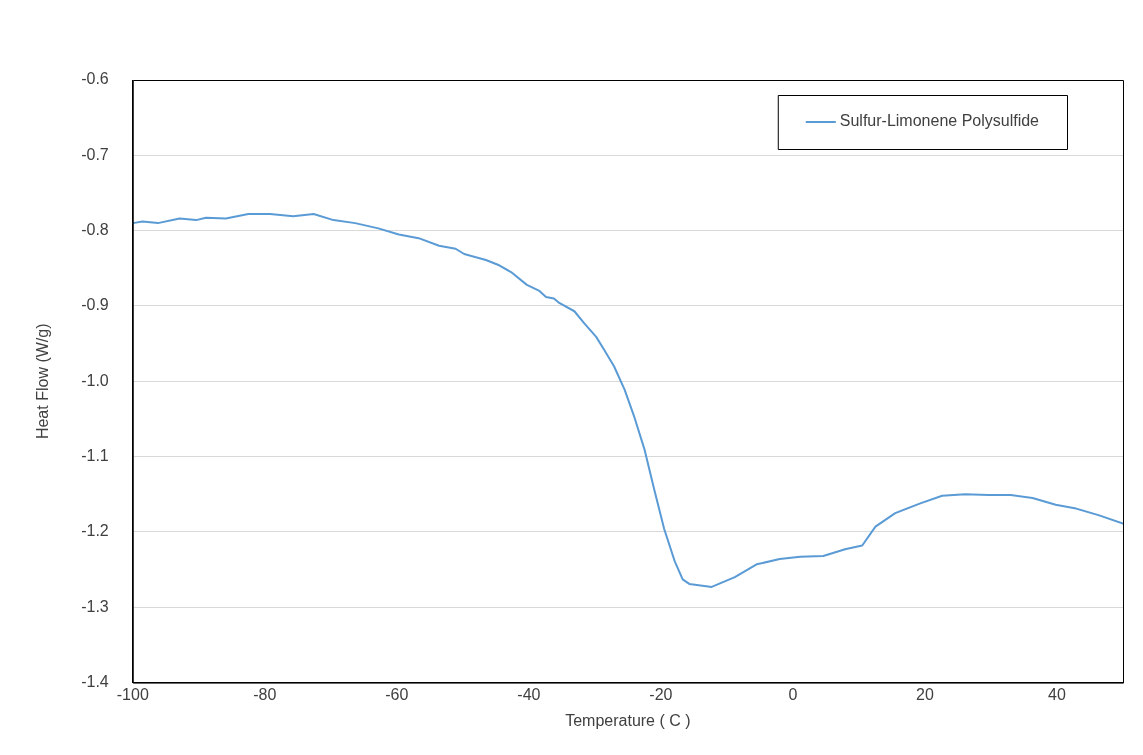 This screenshot has width=1143, height=755. Describe the element at coordinates (95, 531) in the screenshot. I see `y-tick-label: -1.2` at that location.